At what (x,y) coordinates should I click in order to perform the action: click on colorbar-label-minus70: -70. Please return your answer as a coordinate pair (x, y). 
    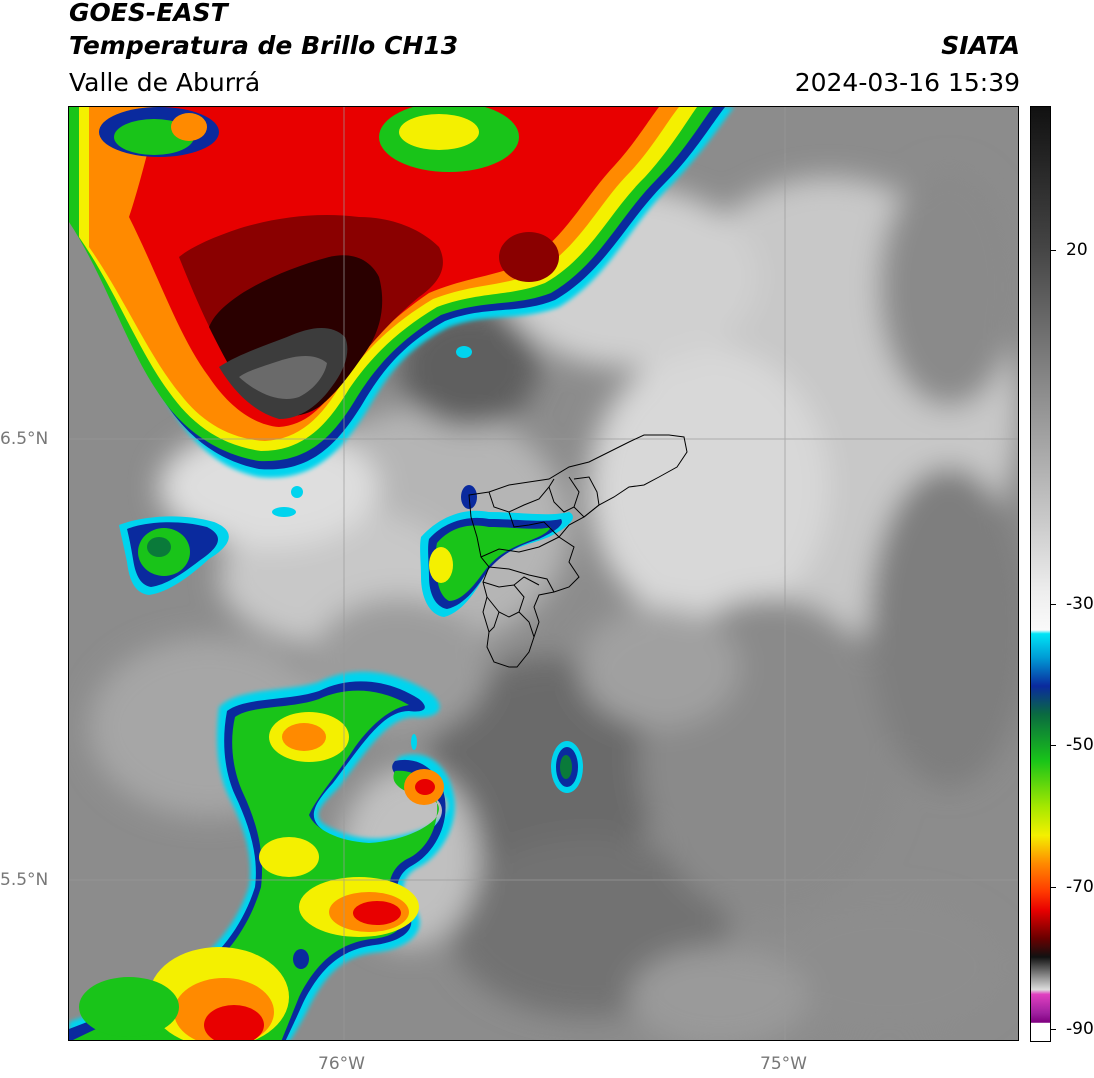
    Looking at the image, I should click on (1080, 887).